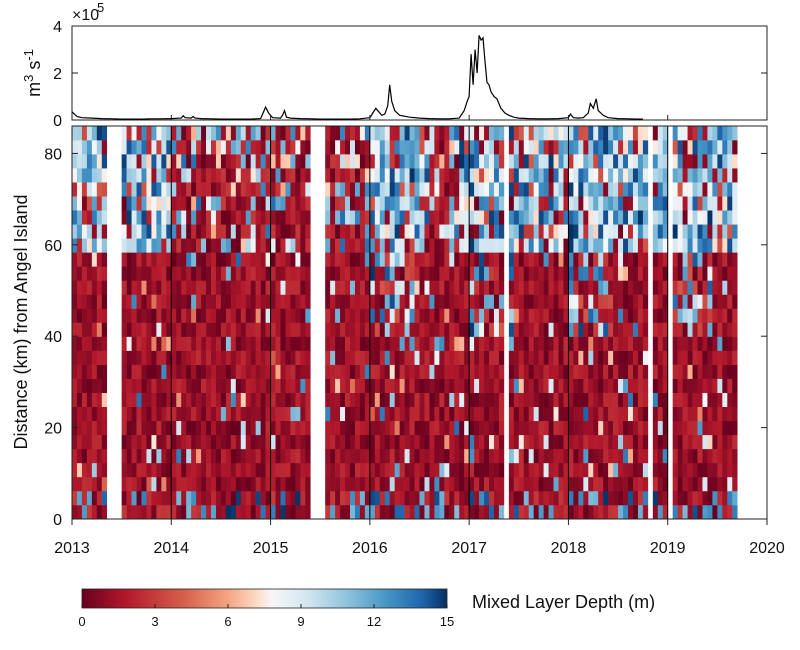 Image resolution: width=800 pixels, height=650 pixels. What do you see at coordinates (668, 548) in the screenshot?
I see `x-tick-label: 2019` at bounding box center [668, 548].